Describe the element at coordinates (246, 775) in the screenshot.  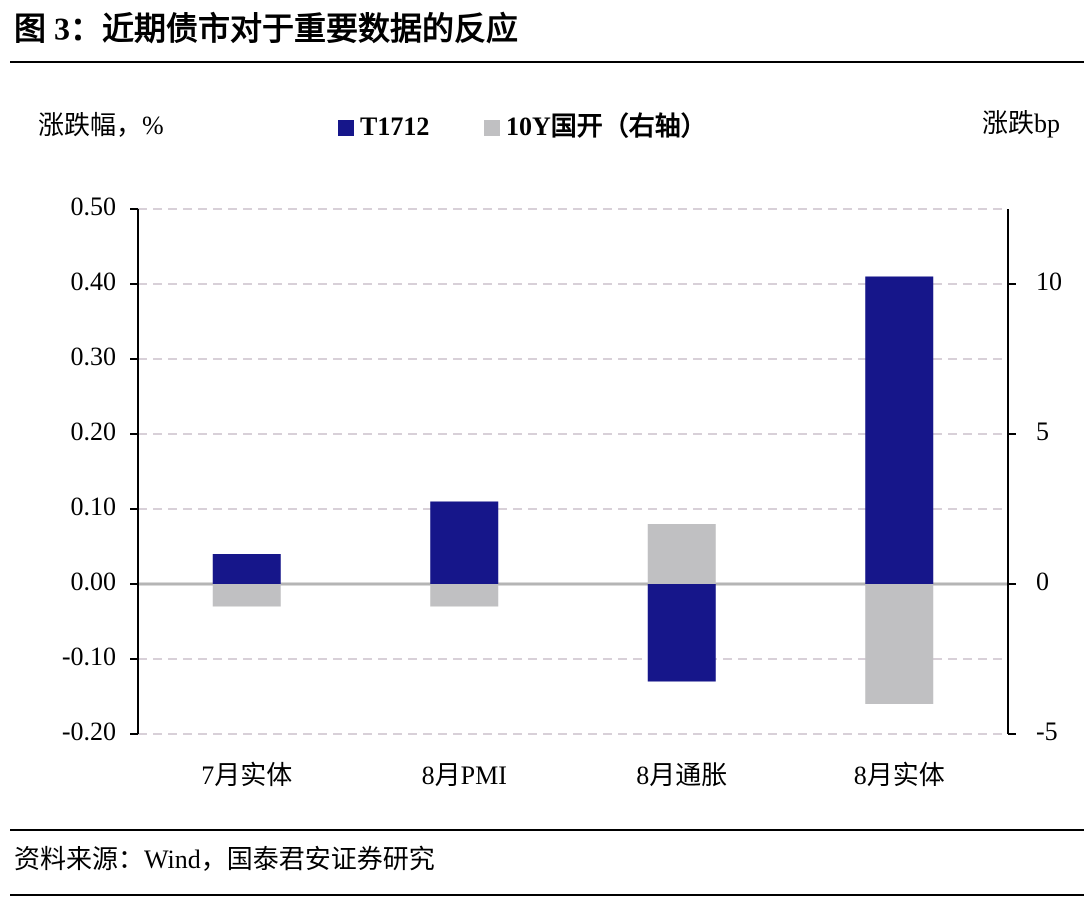
I see `x-tick-label: 7月实体` at that location.